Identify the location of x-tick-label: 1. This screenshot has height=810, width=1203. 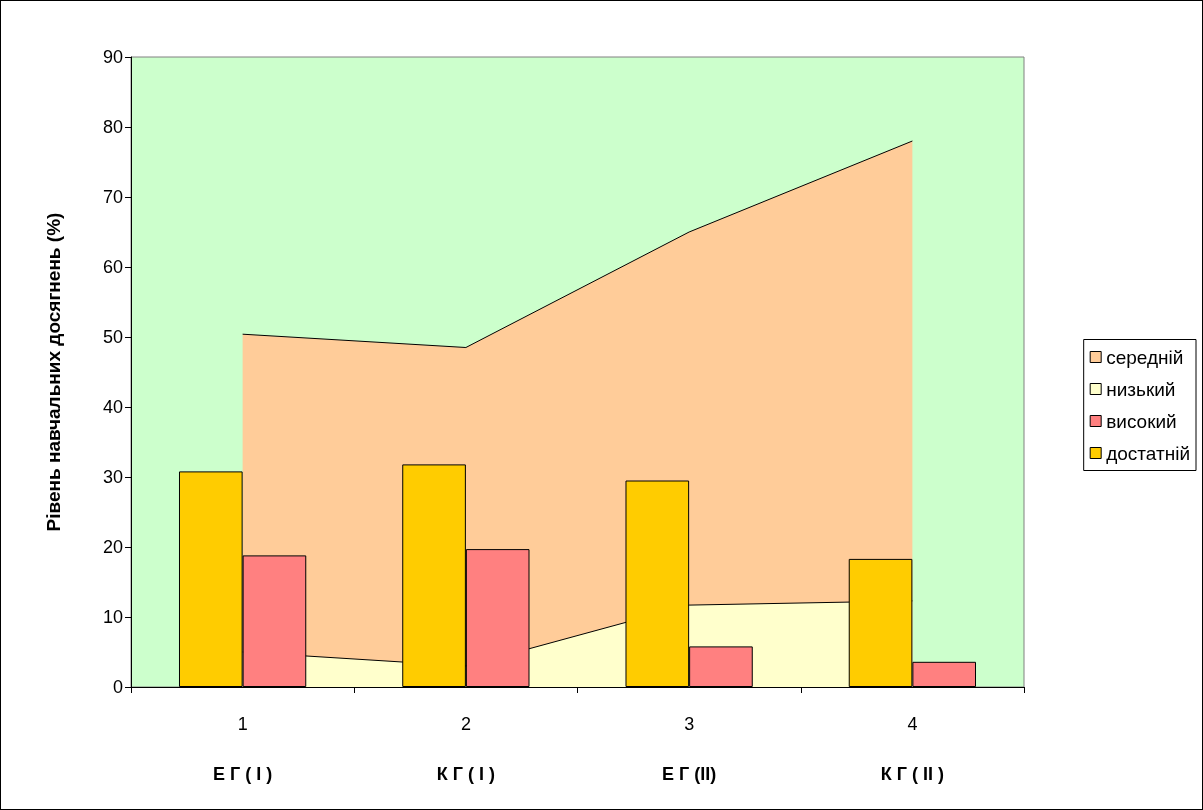
(242, 724).